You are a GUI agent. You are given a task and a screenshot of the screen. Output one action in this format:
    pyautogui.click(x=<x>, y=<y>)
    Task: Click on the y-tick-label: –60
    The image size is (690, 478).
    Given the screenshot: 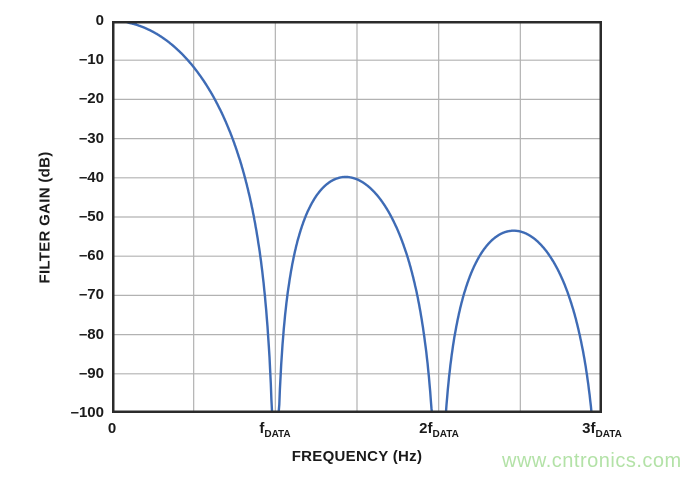 What is the action you would take?
    pyautogui.click(x=91, y=255)
    